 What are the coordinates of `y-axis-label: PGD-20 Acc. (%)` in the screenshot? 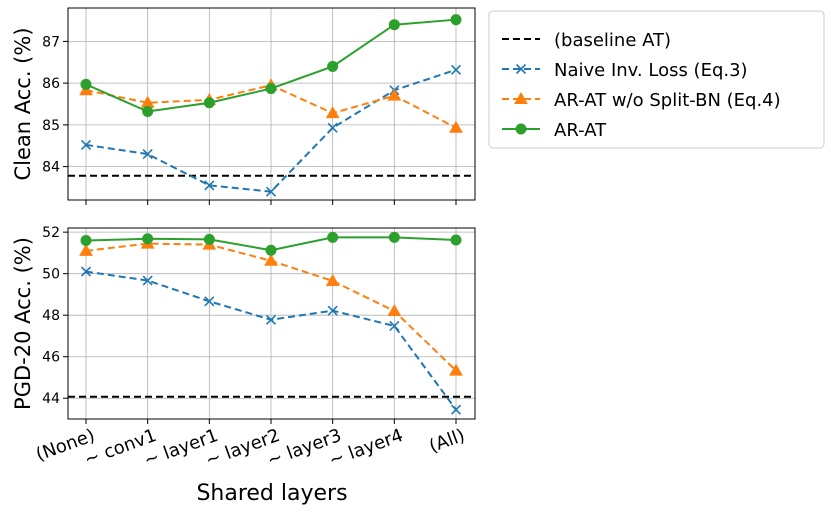 It's located at (23, 323).